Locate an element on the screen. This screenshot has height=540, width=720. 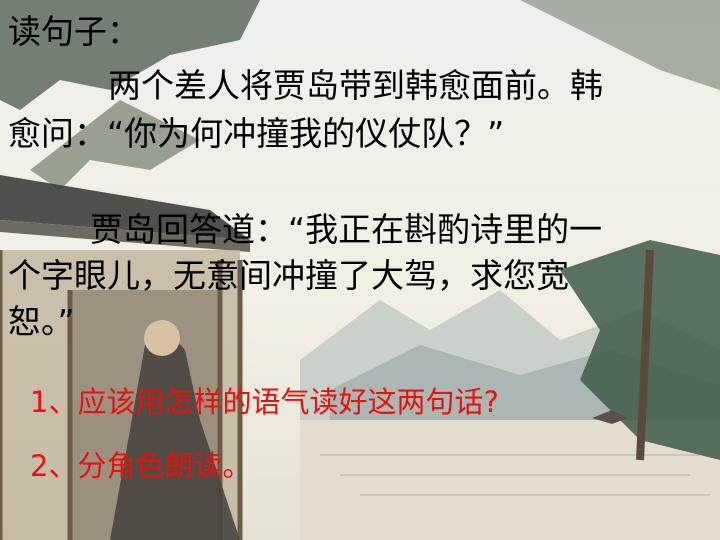
paragraph-1-line-2: 愈问：“你为何冲撞我的仪仗队？” is located at coordinates (256, 133).